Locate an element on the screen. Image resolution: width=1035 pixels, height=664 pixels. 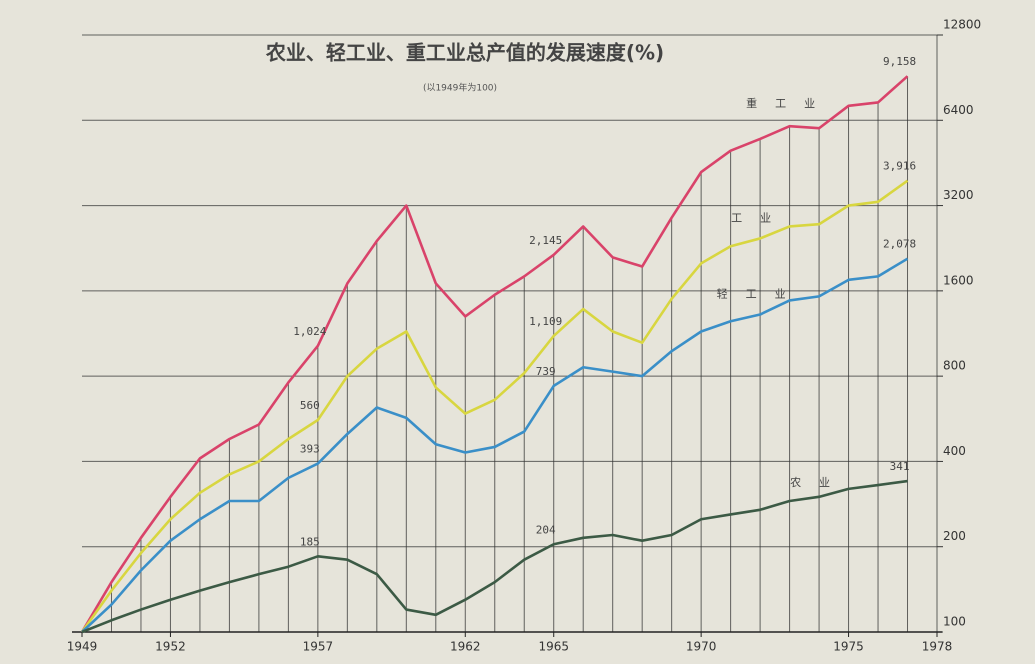
y-tick-label: 12800 is located at coordinates (962, 25).